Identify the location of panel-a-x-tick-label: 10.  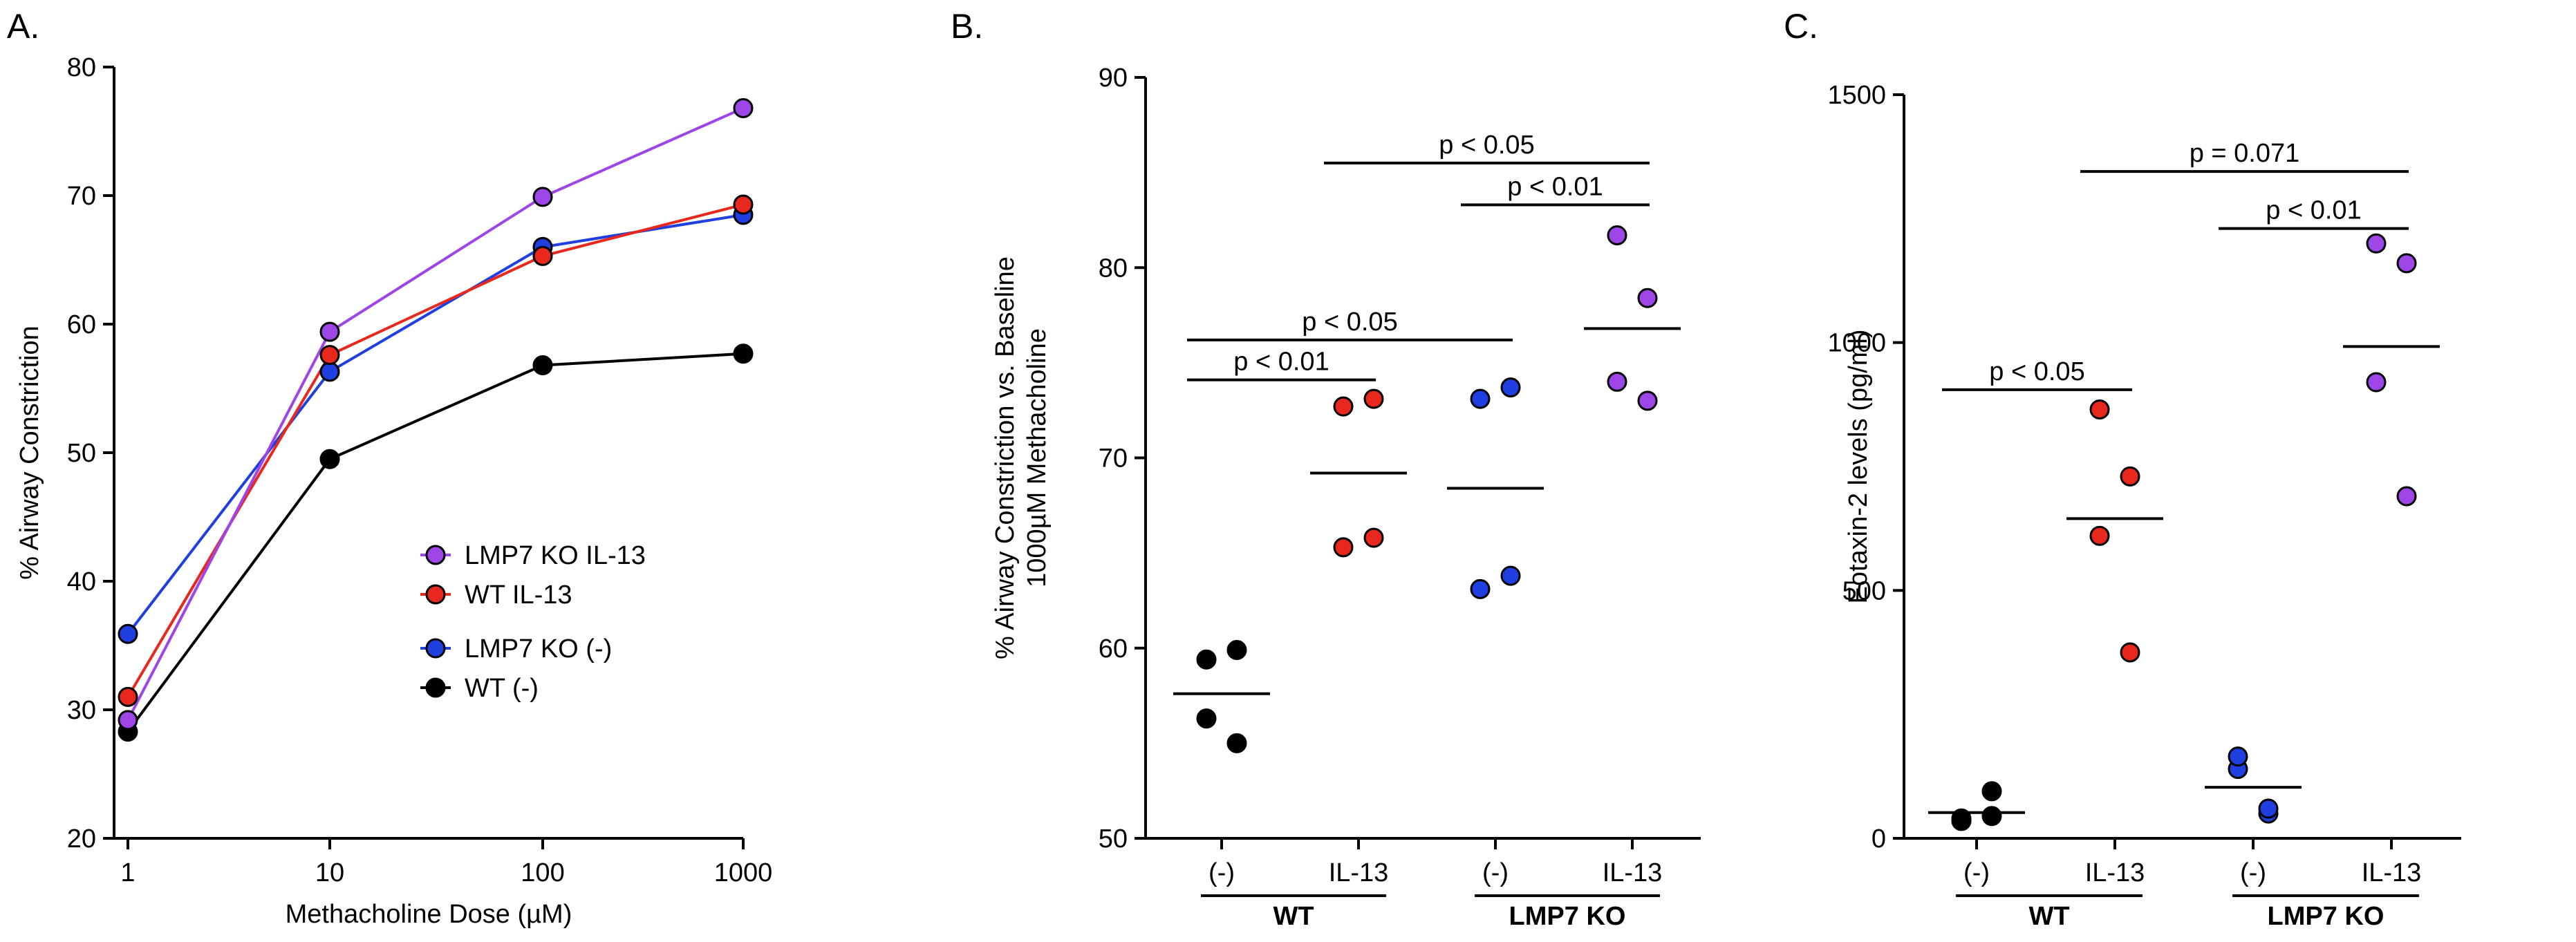
(329, 872).